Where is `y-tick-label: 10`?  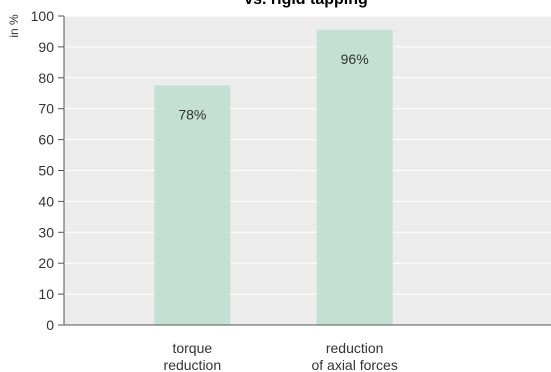
y-tick-label: 10 is located at coordinates (46, 294).